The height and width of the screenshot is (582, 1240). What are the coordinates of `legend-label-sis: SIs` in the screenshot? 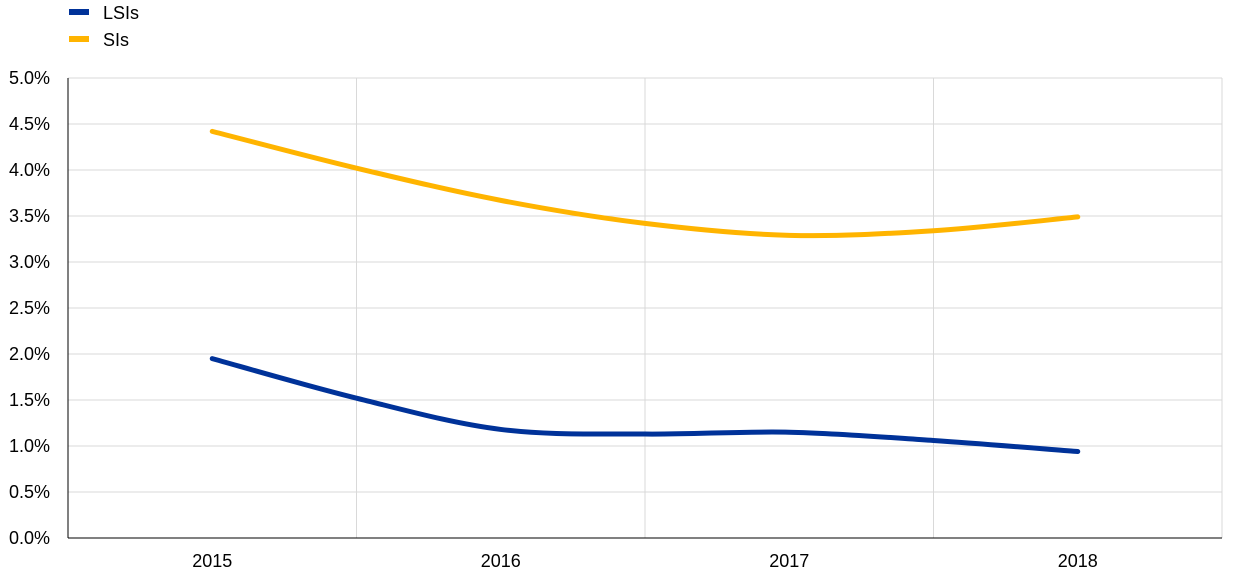 It's located at (116, 40).